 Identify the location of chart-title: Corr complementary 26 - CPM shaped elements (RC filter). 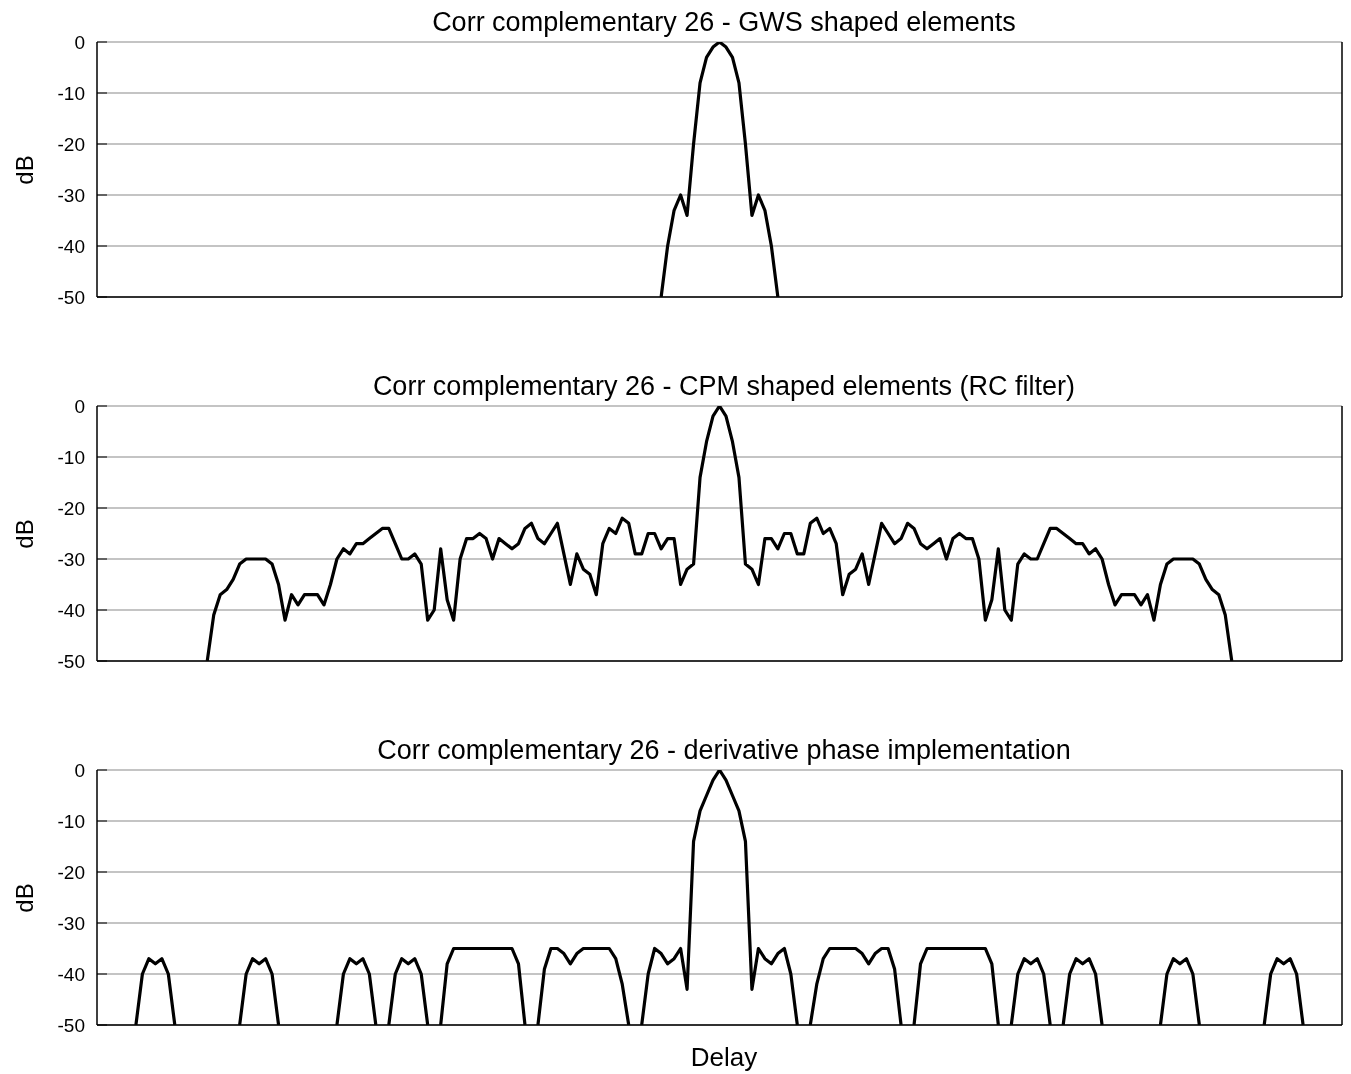
(724, 386).